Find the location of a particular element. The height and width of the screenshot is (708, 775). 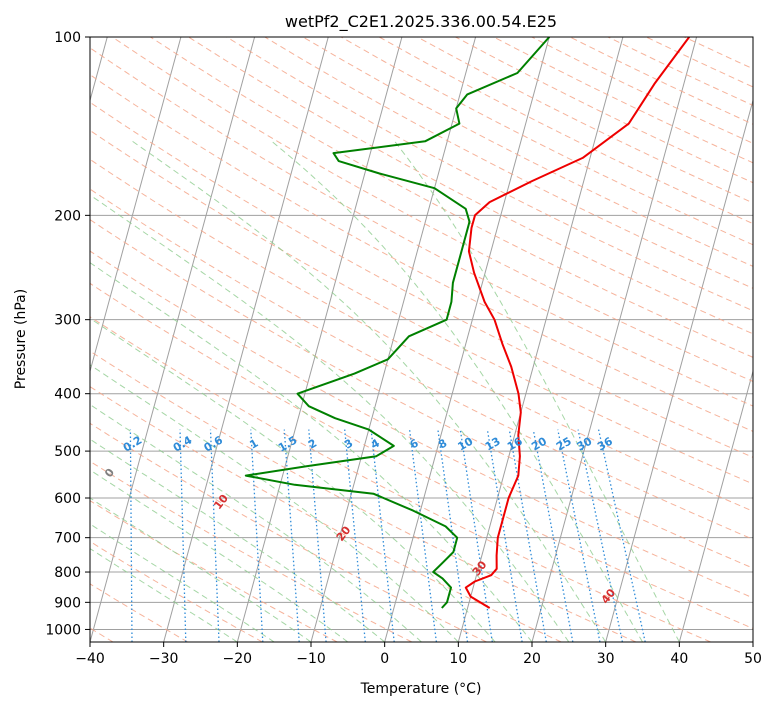

y-tick-label: 200 is located at coordinates (67, 216).